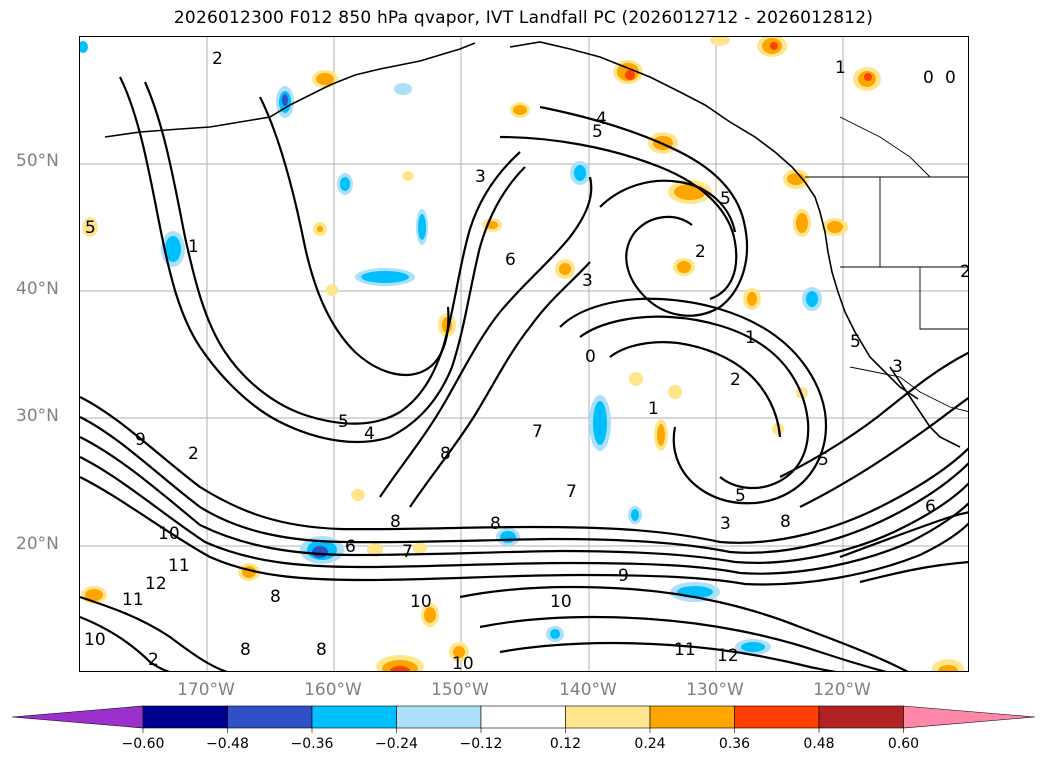  I want to click on colorbar-tick-label: 0.12, so click(565, 744).